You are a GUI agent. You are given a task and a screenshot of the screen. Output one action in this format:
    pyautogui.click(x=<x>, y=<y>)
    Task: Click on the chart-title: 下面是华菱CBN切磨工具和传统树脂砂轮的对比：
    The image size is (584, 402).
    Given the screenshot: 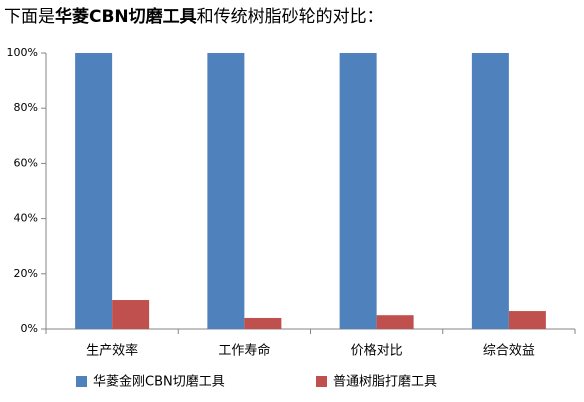 What is the action you would take?
    pyautogui.click(x=194, y=16)
    